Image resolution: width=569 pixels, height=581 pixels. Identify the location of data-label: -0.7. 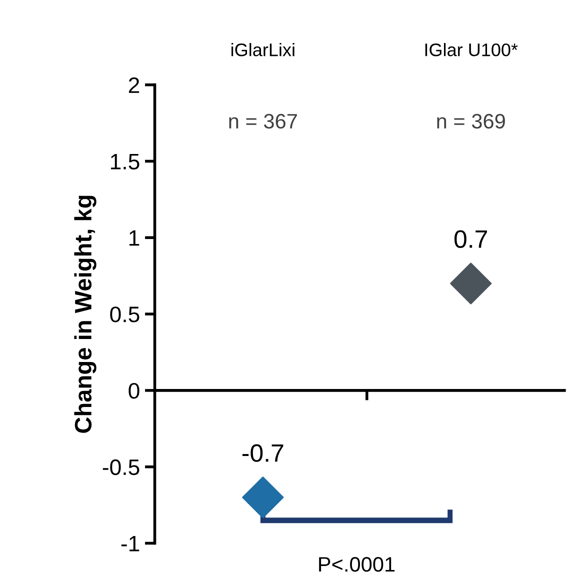
(263, 453).